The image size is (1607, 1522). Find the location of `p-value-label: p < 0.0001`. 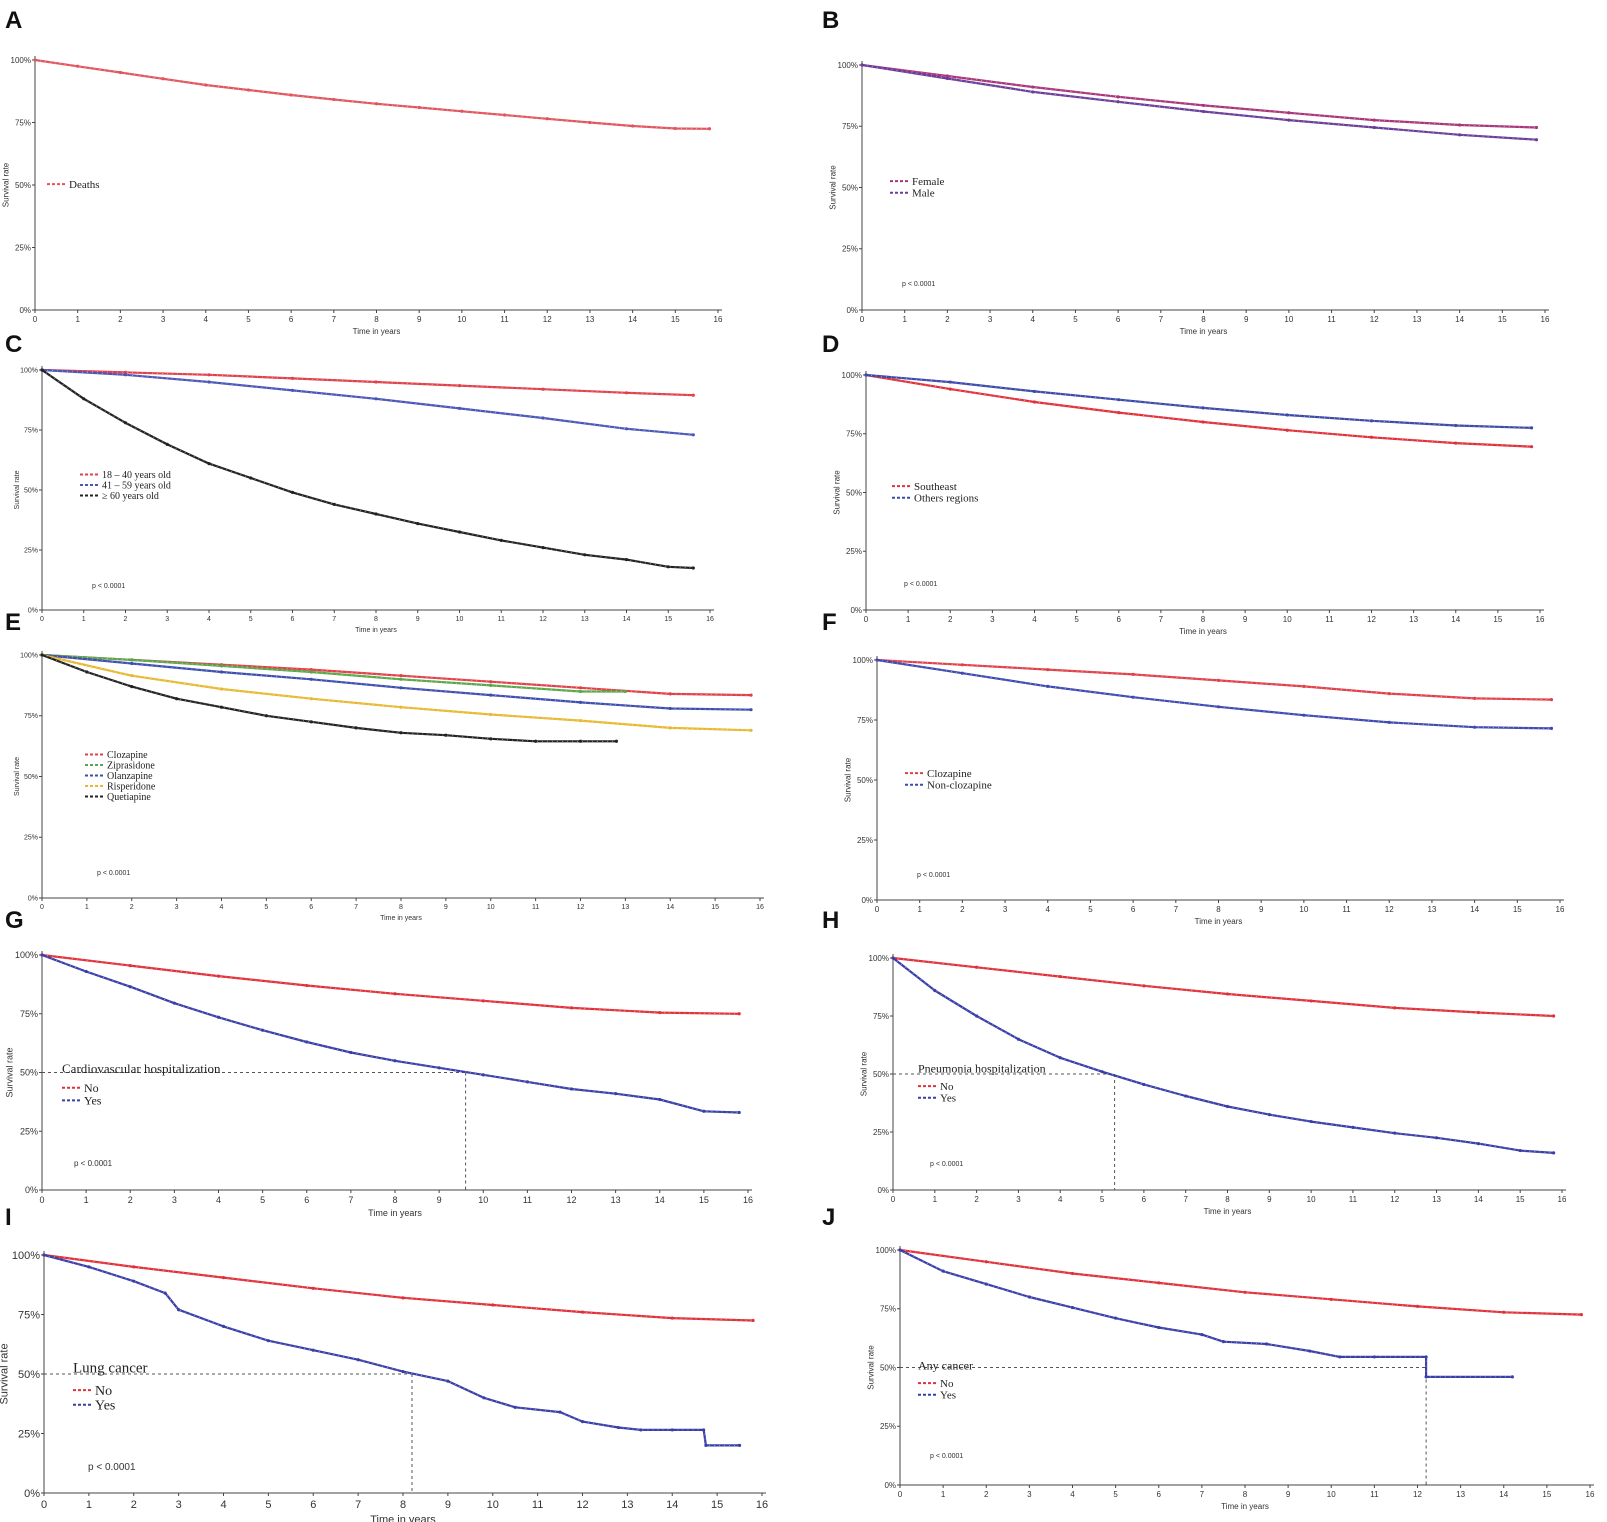

p-value-label: p < 0.0001 is located at coordinates (946, 1456).